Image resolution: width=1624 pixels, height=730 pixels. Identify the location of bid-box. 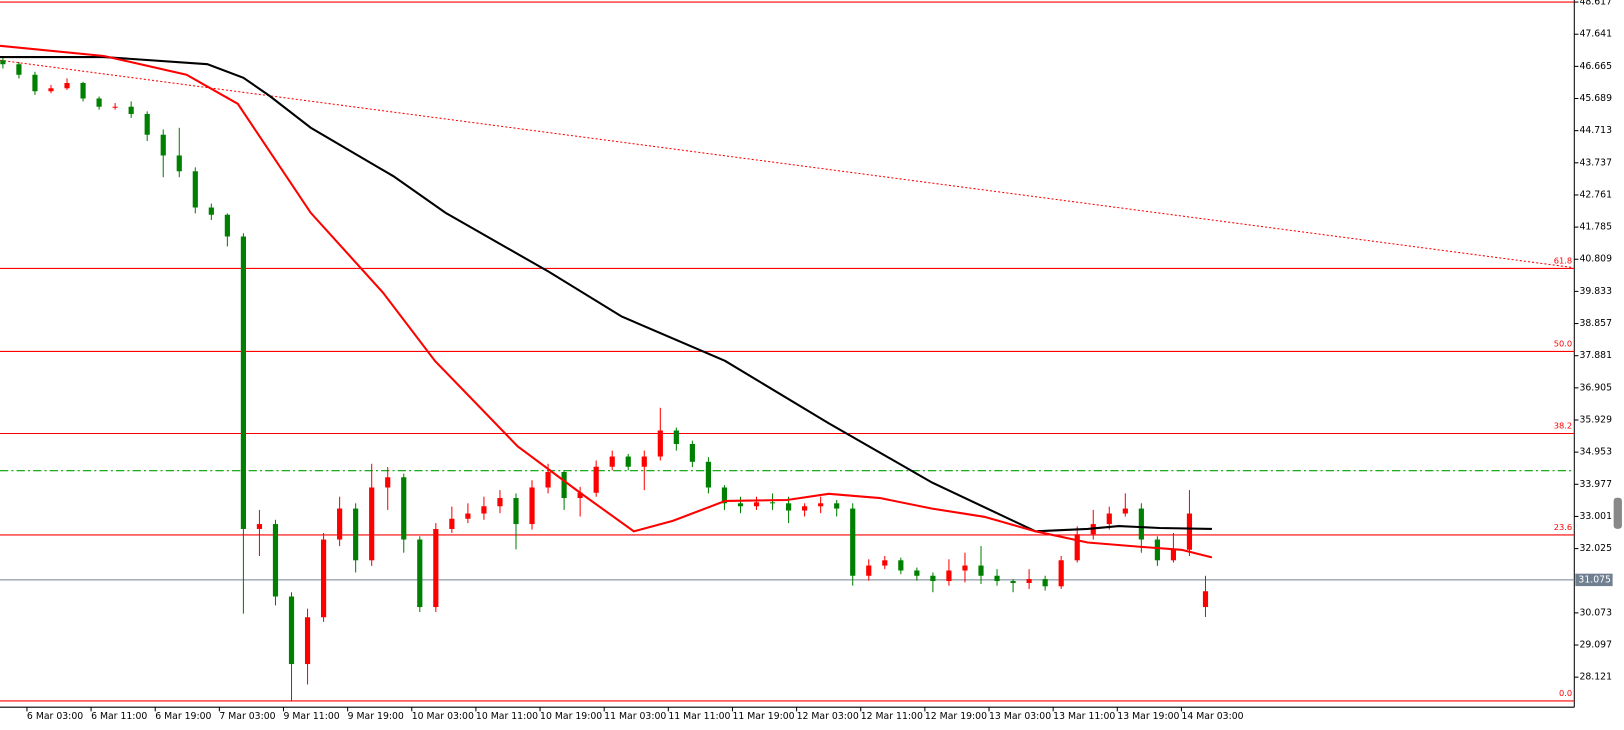
(1594, 580).